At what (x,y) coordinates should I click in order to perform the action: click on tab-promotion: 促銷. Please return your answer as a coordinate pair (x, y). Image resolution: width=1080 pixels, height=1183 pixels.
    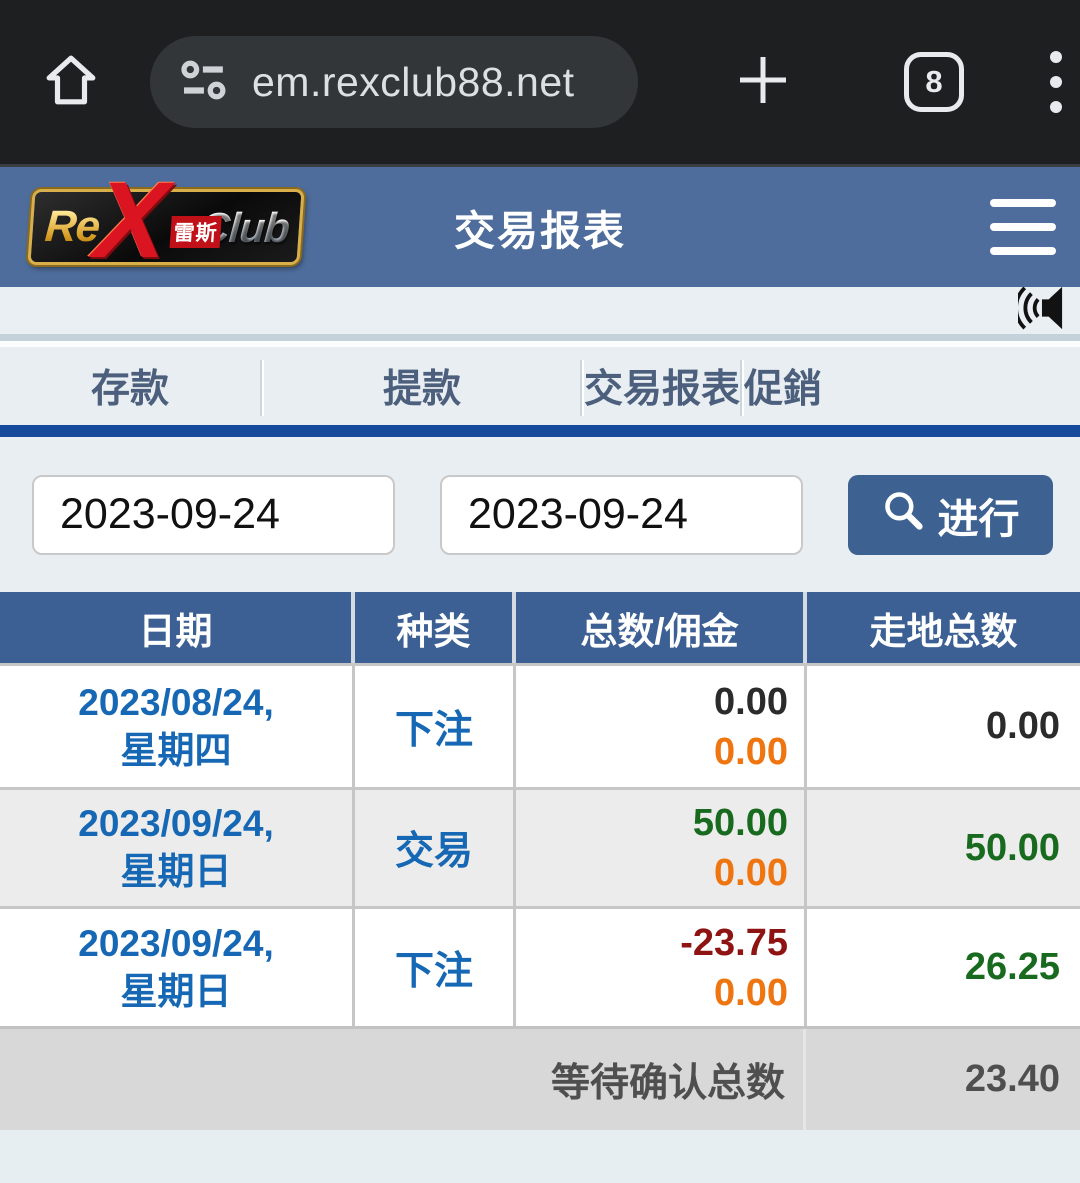
    Looking at the image, I should click on (783, 389).